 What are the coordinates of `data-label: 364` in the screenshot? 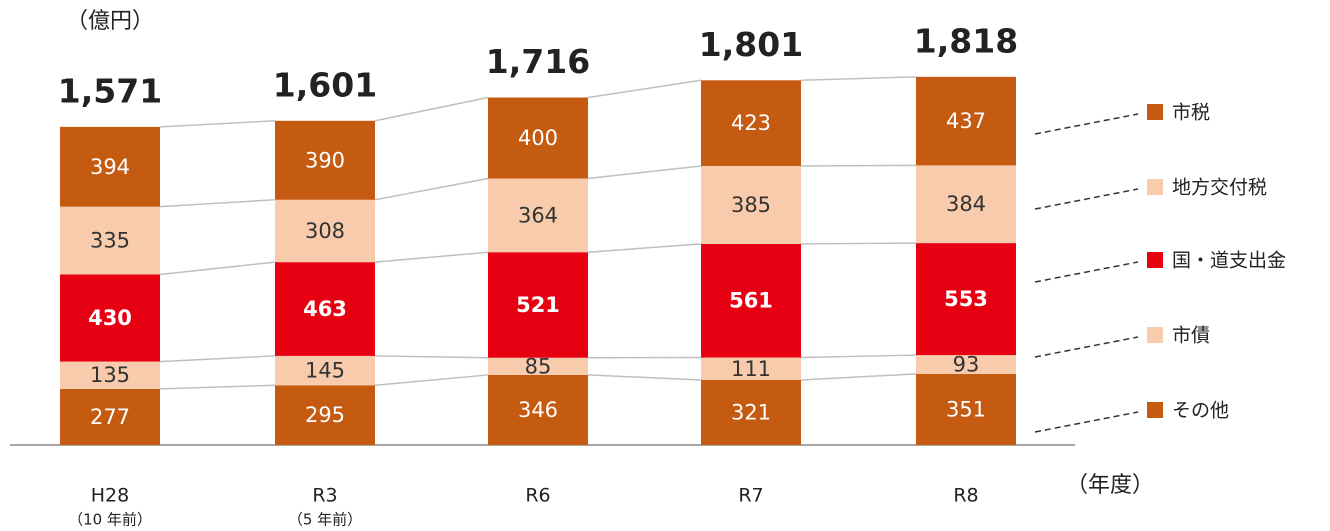 It's located at (538, 215).